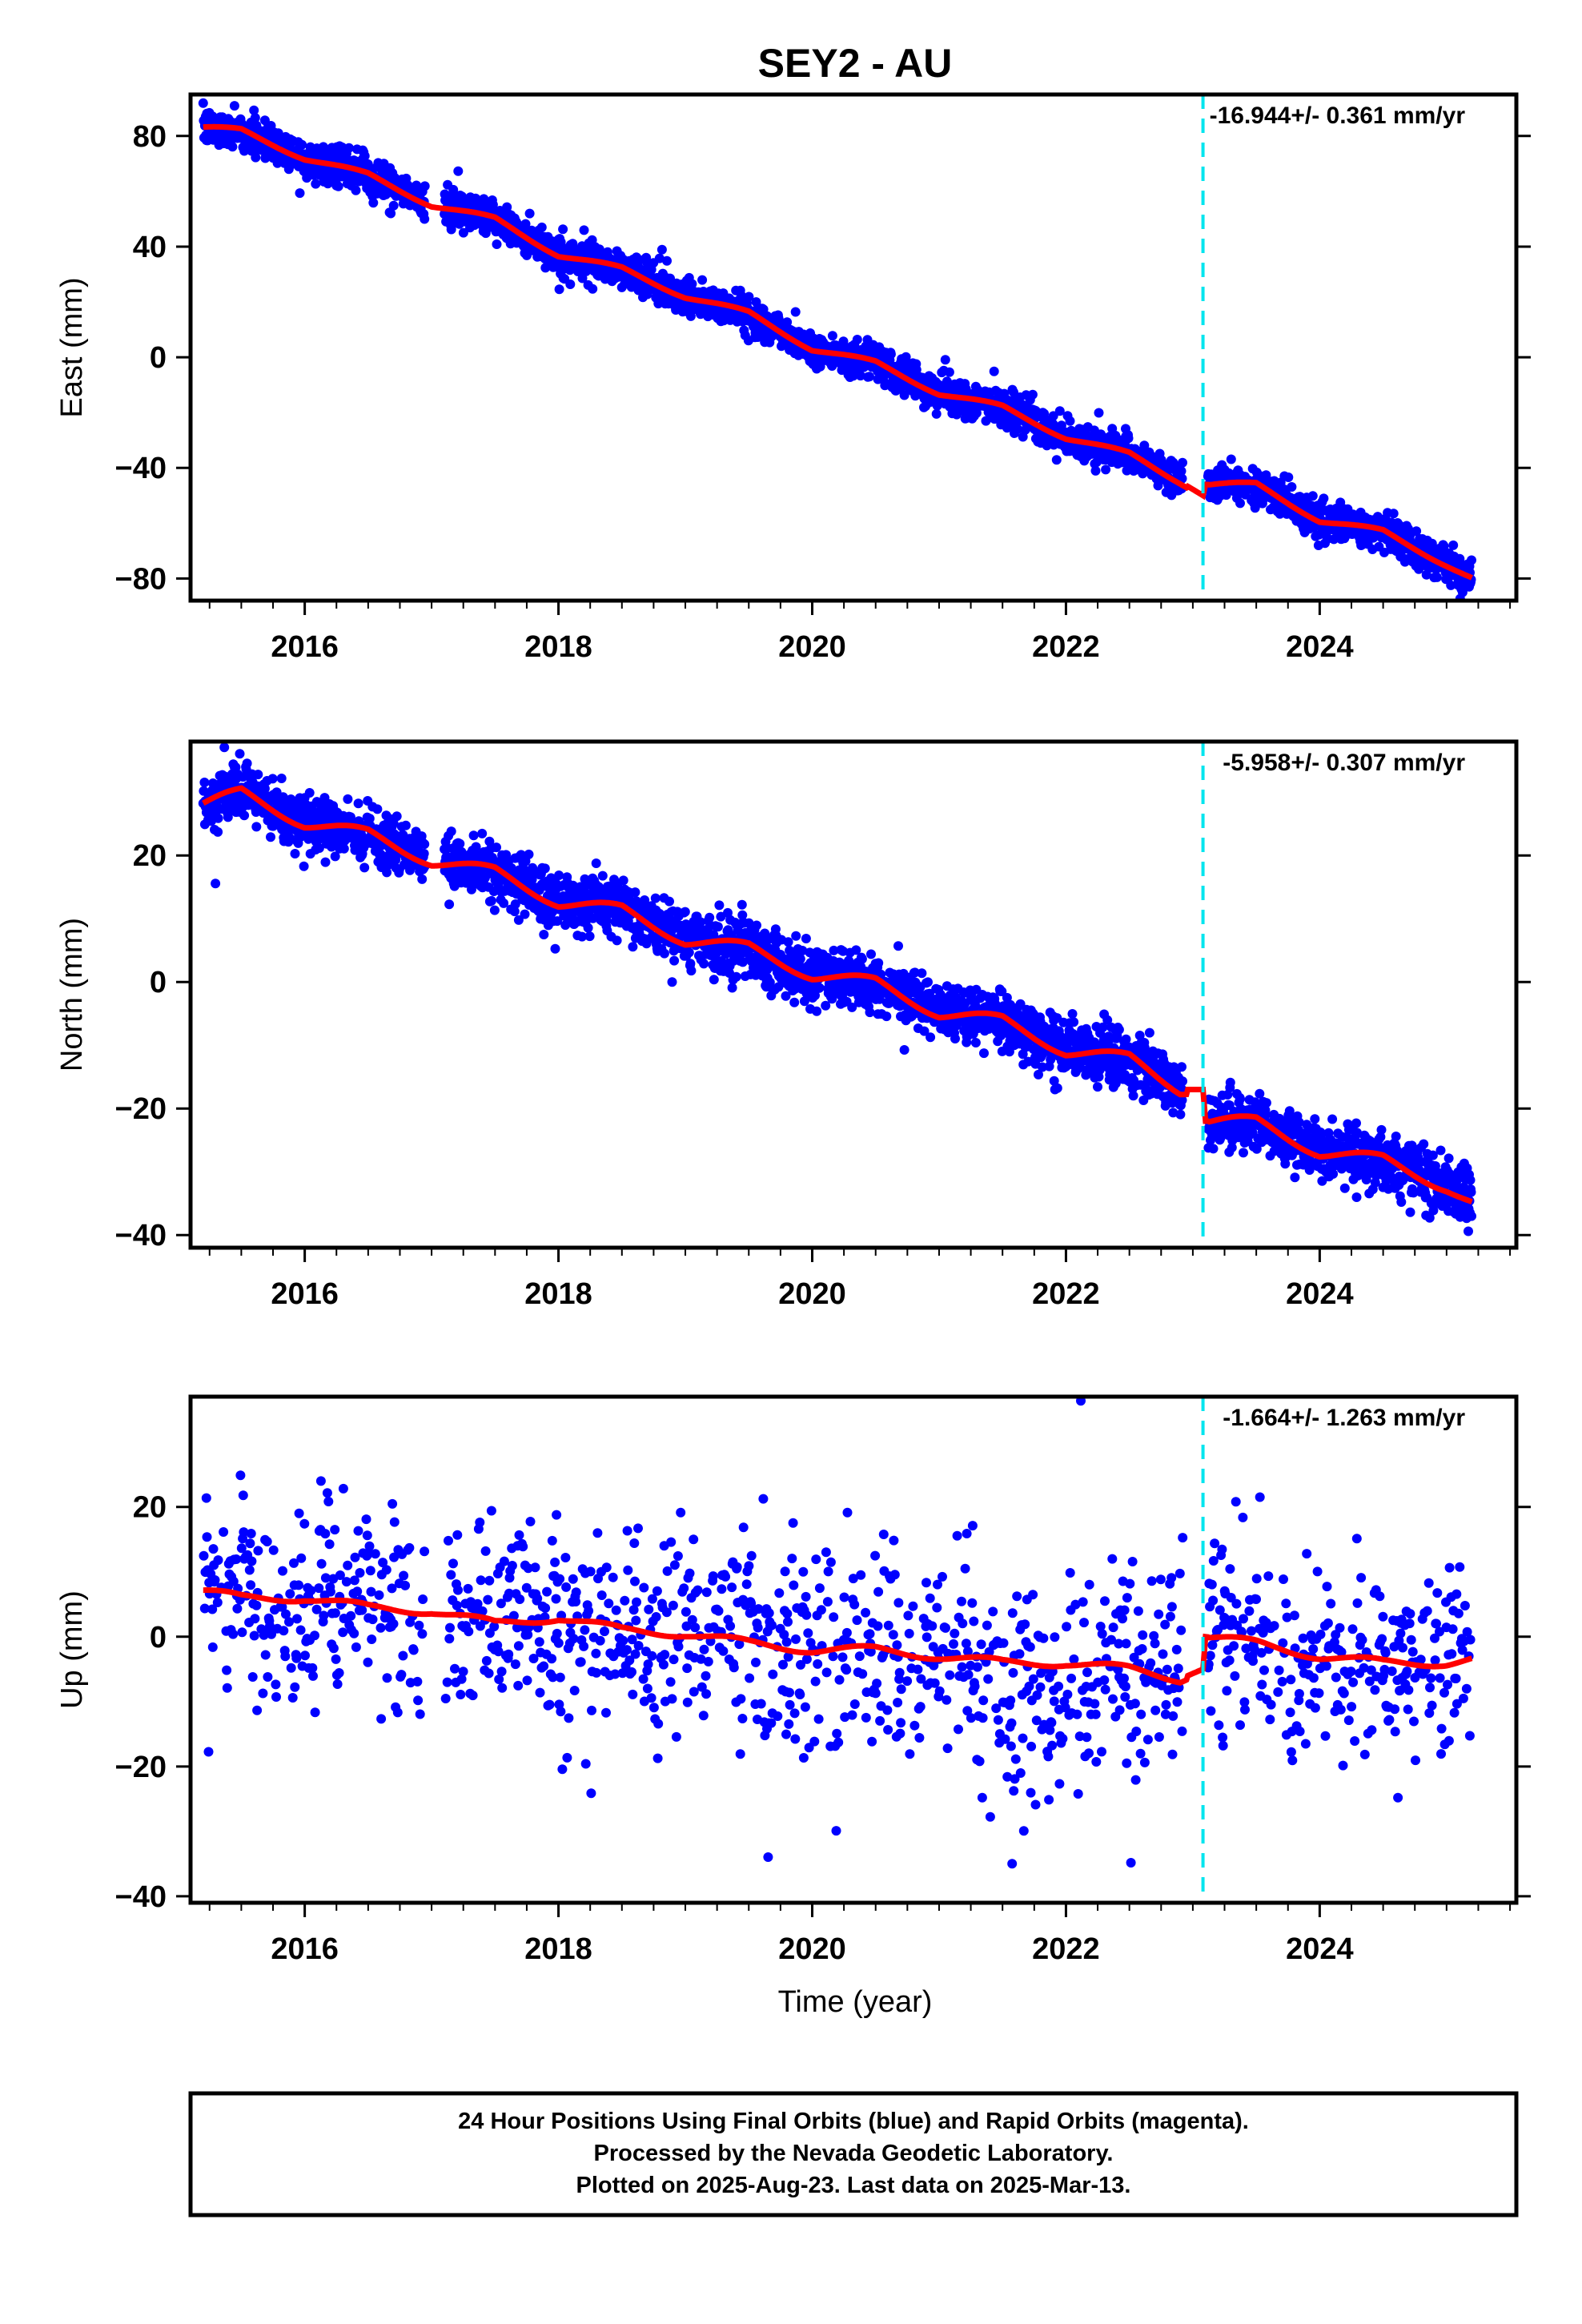 The height and width of the screenshot is (2324, 1582). Describe the element at coordinates (72, 347) in the screenshot. I see `east-y-axis-label: East (mm)` at that location.